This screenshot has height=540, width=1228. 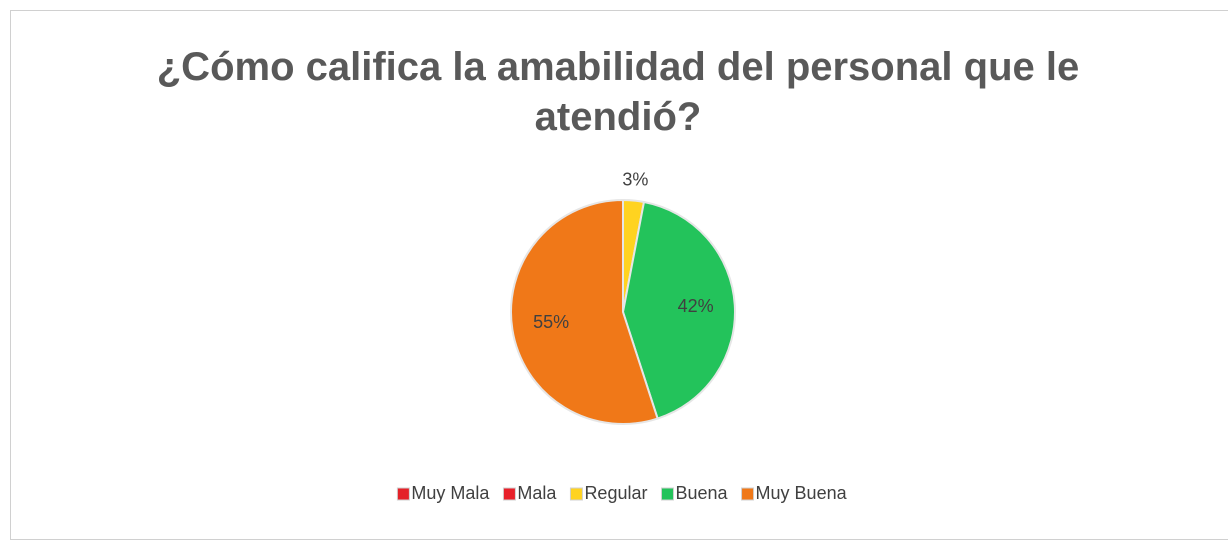 What do you see at coordinates (701, 493) in the screenshot?
I see `legend-label: Buena` at bounding box center [701, 493].